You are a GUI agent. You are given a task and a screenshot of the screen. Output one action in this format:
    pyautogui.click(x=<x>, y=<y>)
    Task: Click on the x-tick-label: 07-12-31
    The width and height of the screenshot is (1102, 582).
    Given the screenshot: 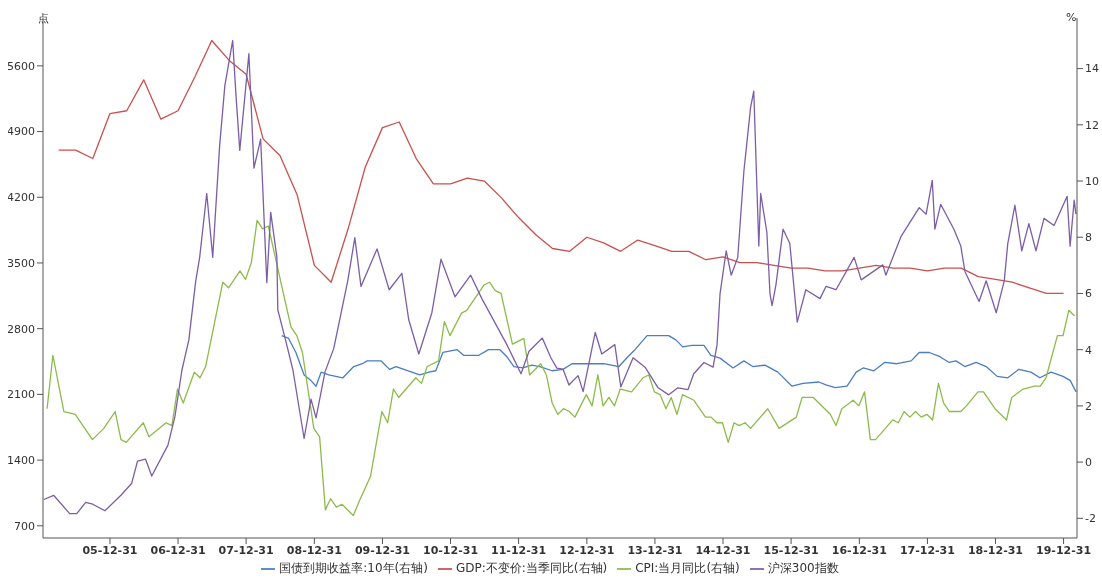 What is the action you would take?
    pyautogui.click(x=246, y=550)
    